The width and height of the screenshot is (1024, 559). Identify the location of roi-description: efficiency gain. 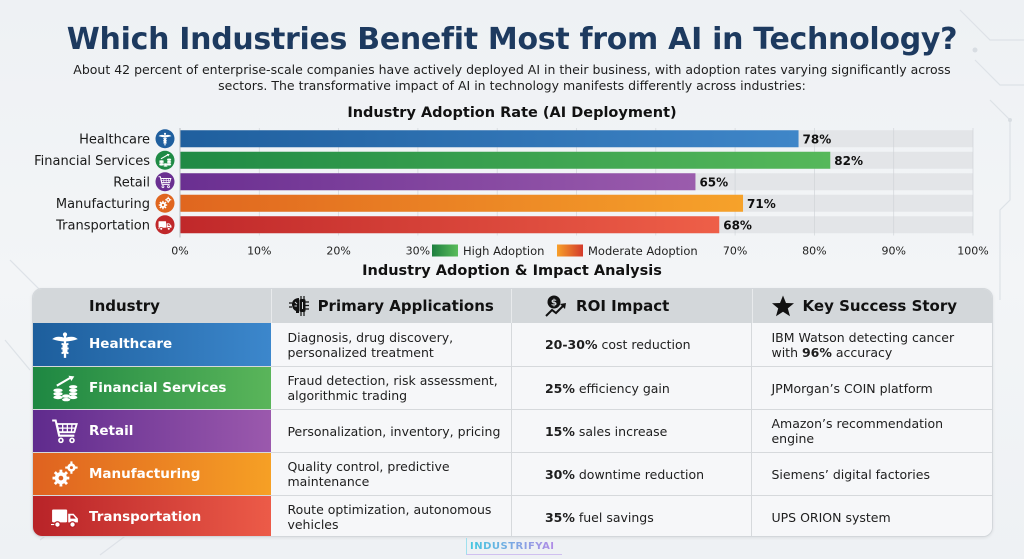
(622, 388).